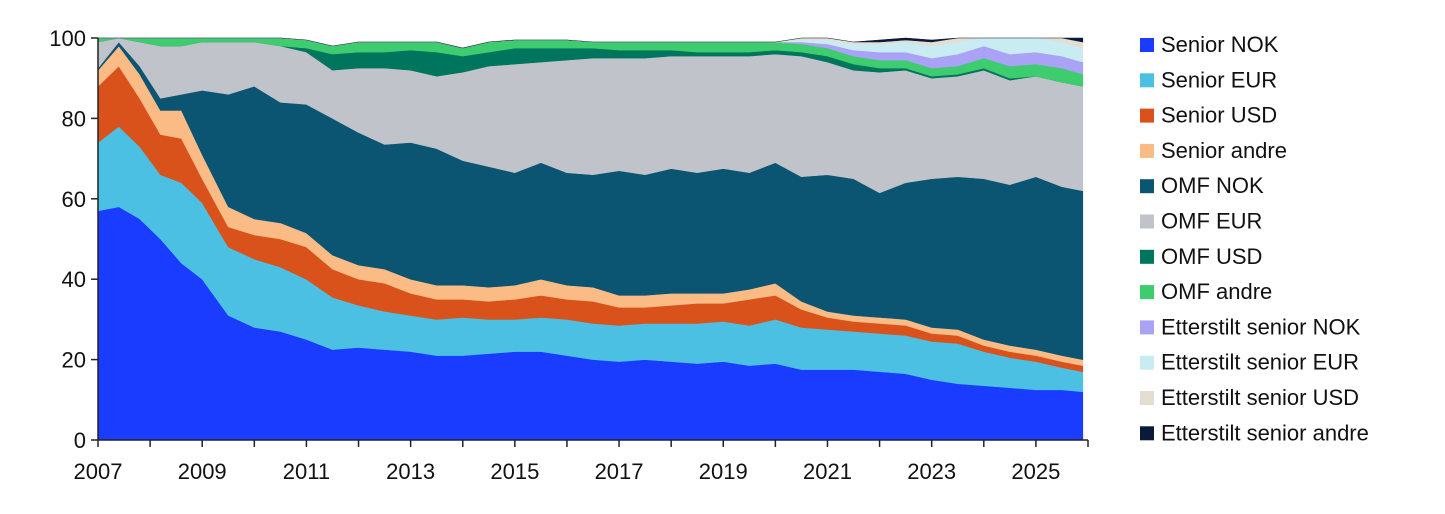 The width and height of the screenshot is (1445, 514). I want to click on y-tick-label: 100, so click(67, 38).